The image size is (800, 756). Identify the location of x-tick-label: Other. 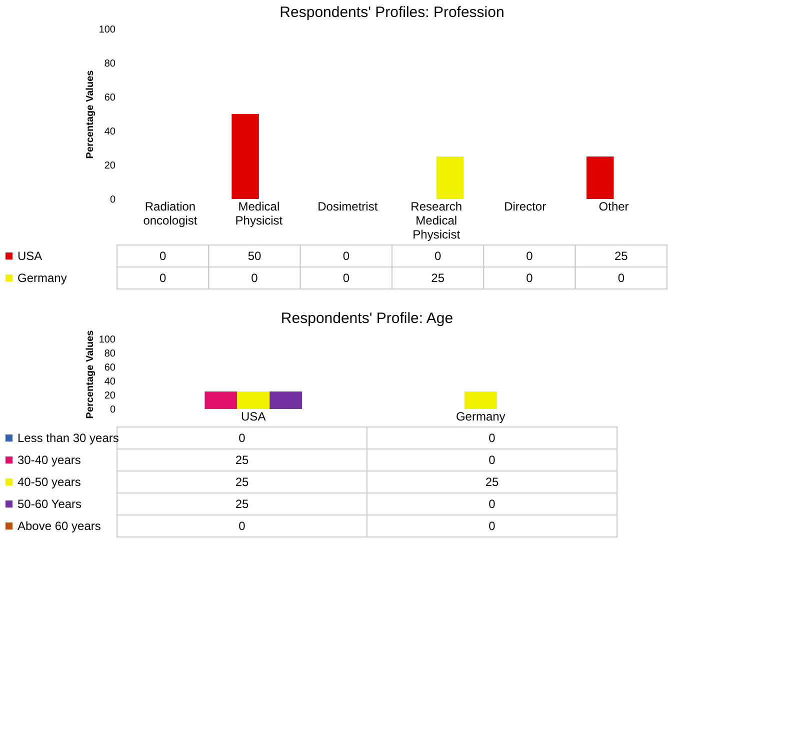
(613, 207).